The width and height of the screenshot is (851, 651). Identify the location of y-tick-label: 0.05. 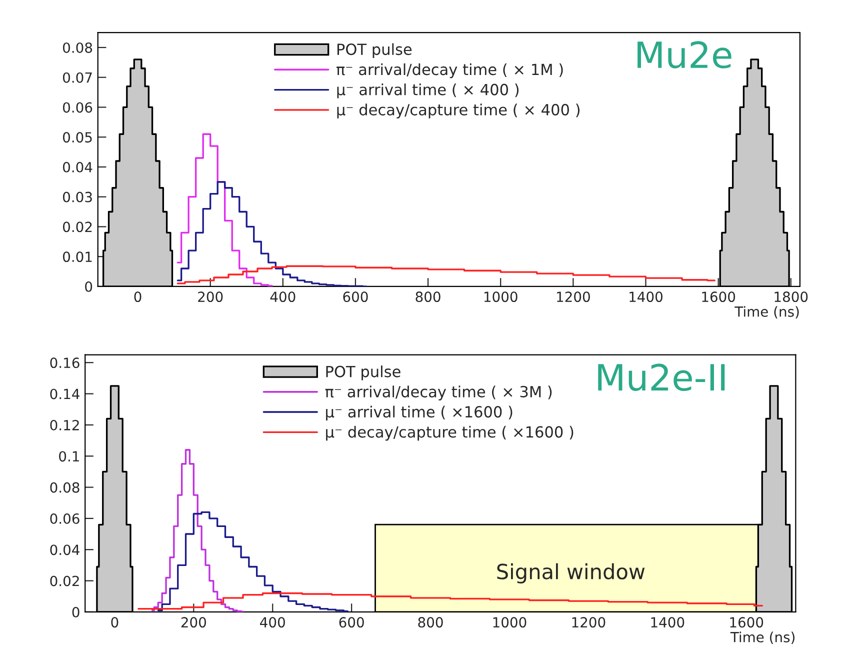
(77, 137).